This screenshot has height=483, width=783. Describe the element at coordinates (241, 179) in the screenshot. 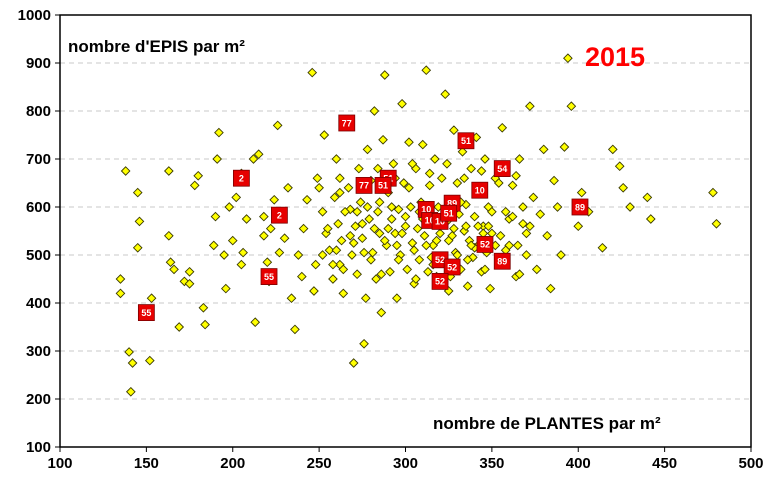

I see `flag-label: 2` at that location.